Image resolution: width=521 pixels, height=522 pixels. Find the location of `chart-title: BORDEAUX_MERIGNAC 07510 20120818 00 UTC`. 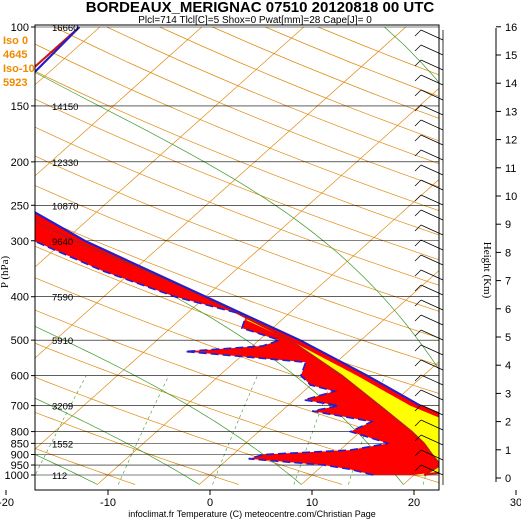

chart-title: BORDEAUX_MERIGNAC 07510 20120818 00 UTC is located at coordinates (260, 8).